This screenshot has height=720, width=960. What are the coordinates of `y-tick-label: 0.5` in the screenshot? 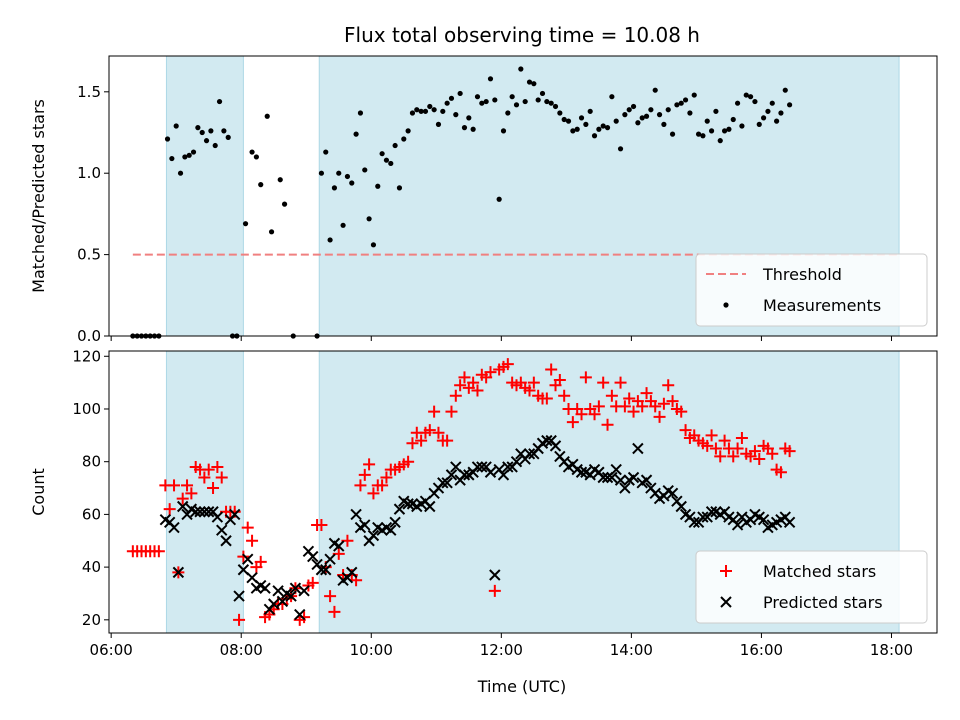 It's located at (89, 255).